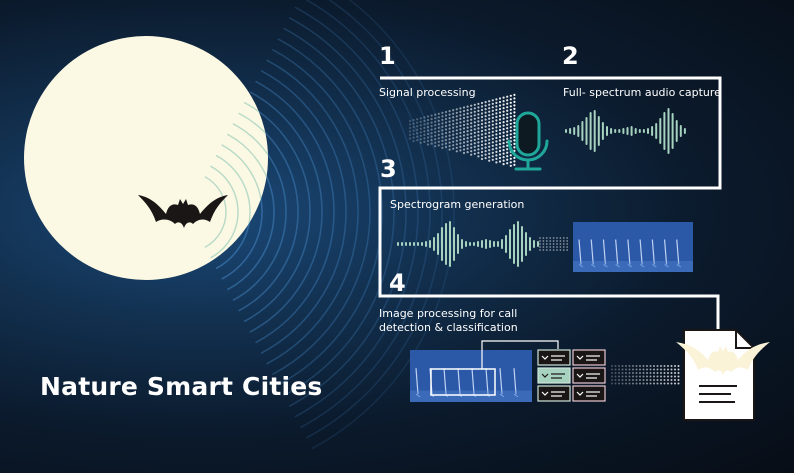 This screenshot has width=794, height=473. I want to click on spectrogram-icon, so click(633, 247).